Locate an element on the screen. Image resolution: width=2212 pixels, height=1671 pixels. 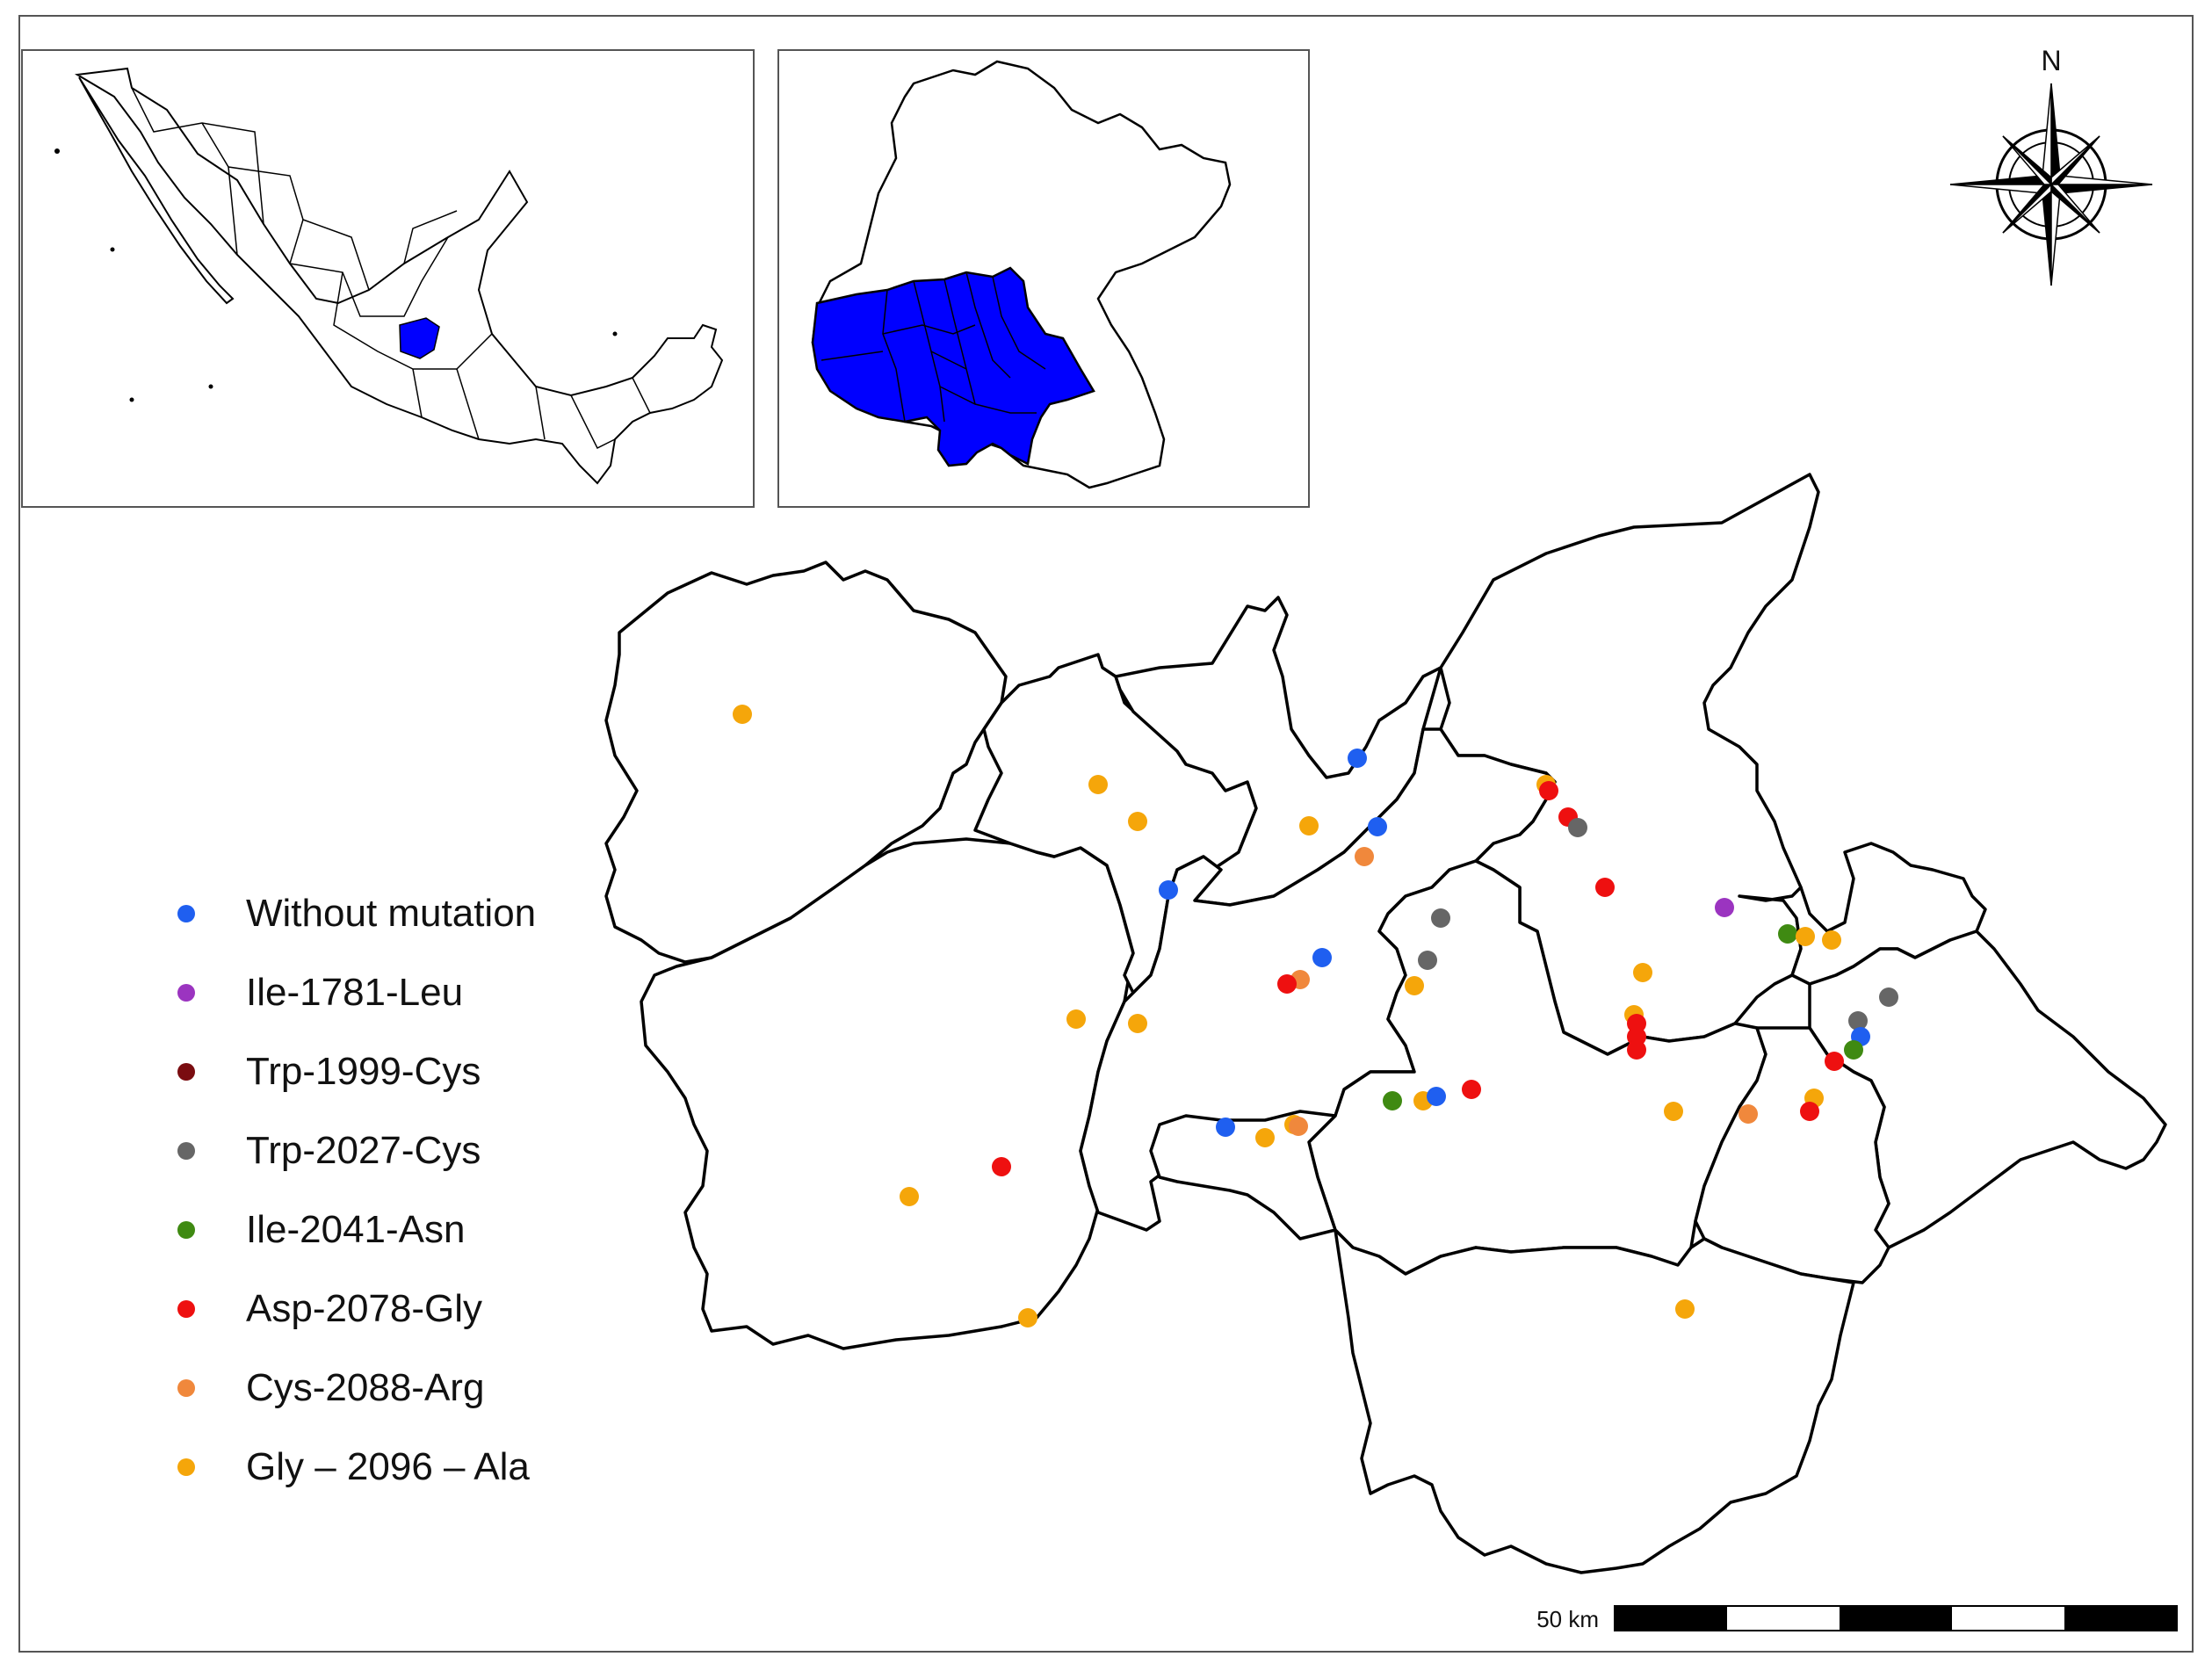
state-municipality-borders is located at coordinates (933, 347).